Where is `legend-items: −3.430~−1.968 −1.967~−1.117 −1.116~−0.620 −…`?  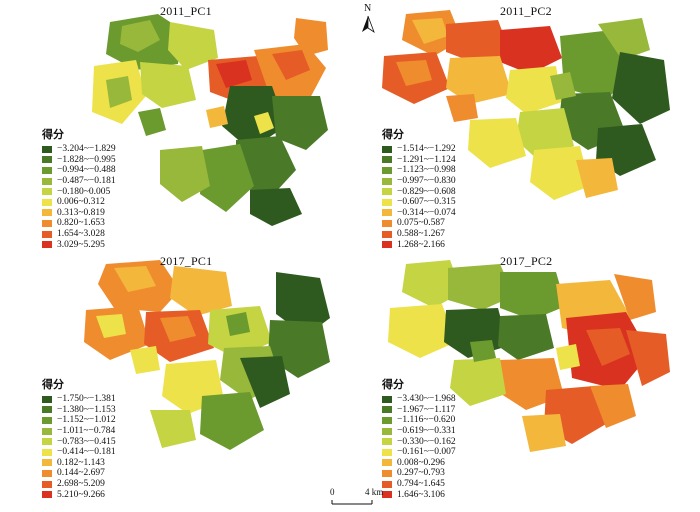 legend-items: −3.430~−1.968 −1.967~−1.117 −1.116~−0.620 −… is located at coordinates (419, 447).